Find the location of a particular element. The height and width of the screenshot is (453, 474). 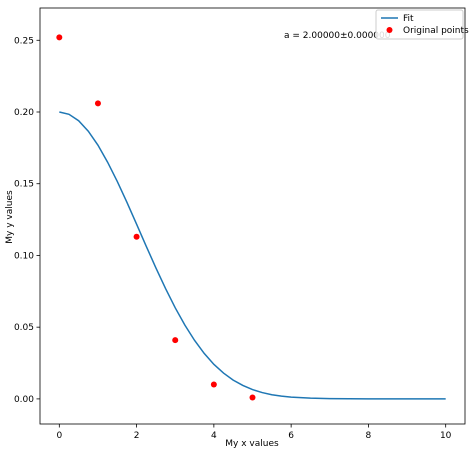

y-tick-label: 0.15 is located at coordinates (24, 185).